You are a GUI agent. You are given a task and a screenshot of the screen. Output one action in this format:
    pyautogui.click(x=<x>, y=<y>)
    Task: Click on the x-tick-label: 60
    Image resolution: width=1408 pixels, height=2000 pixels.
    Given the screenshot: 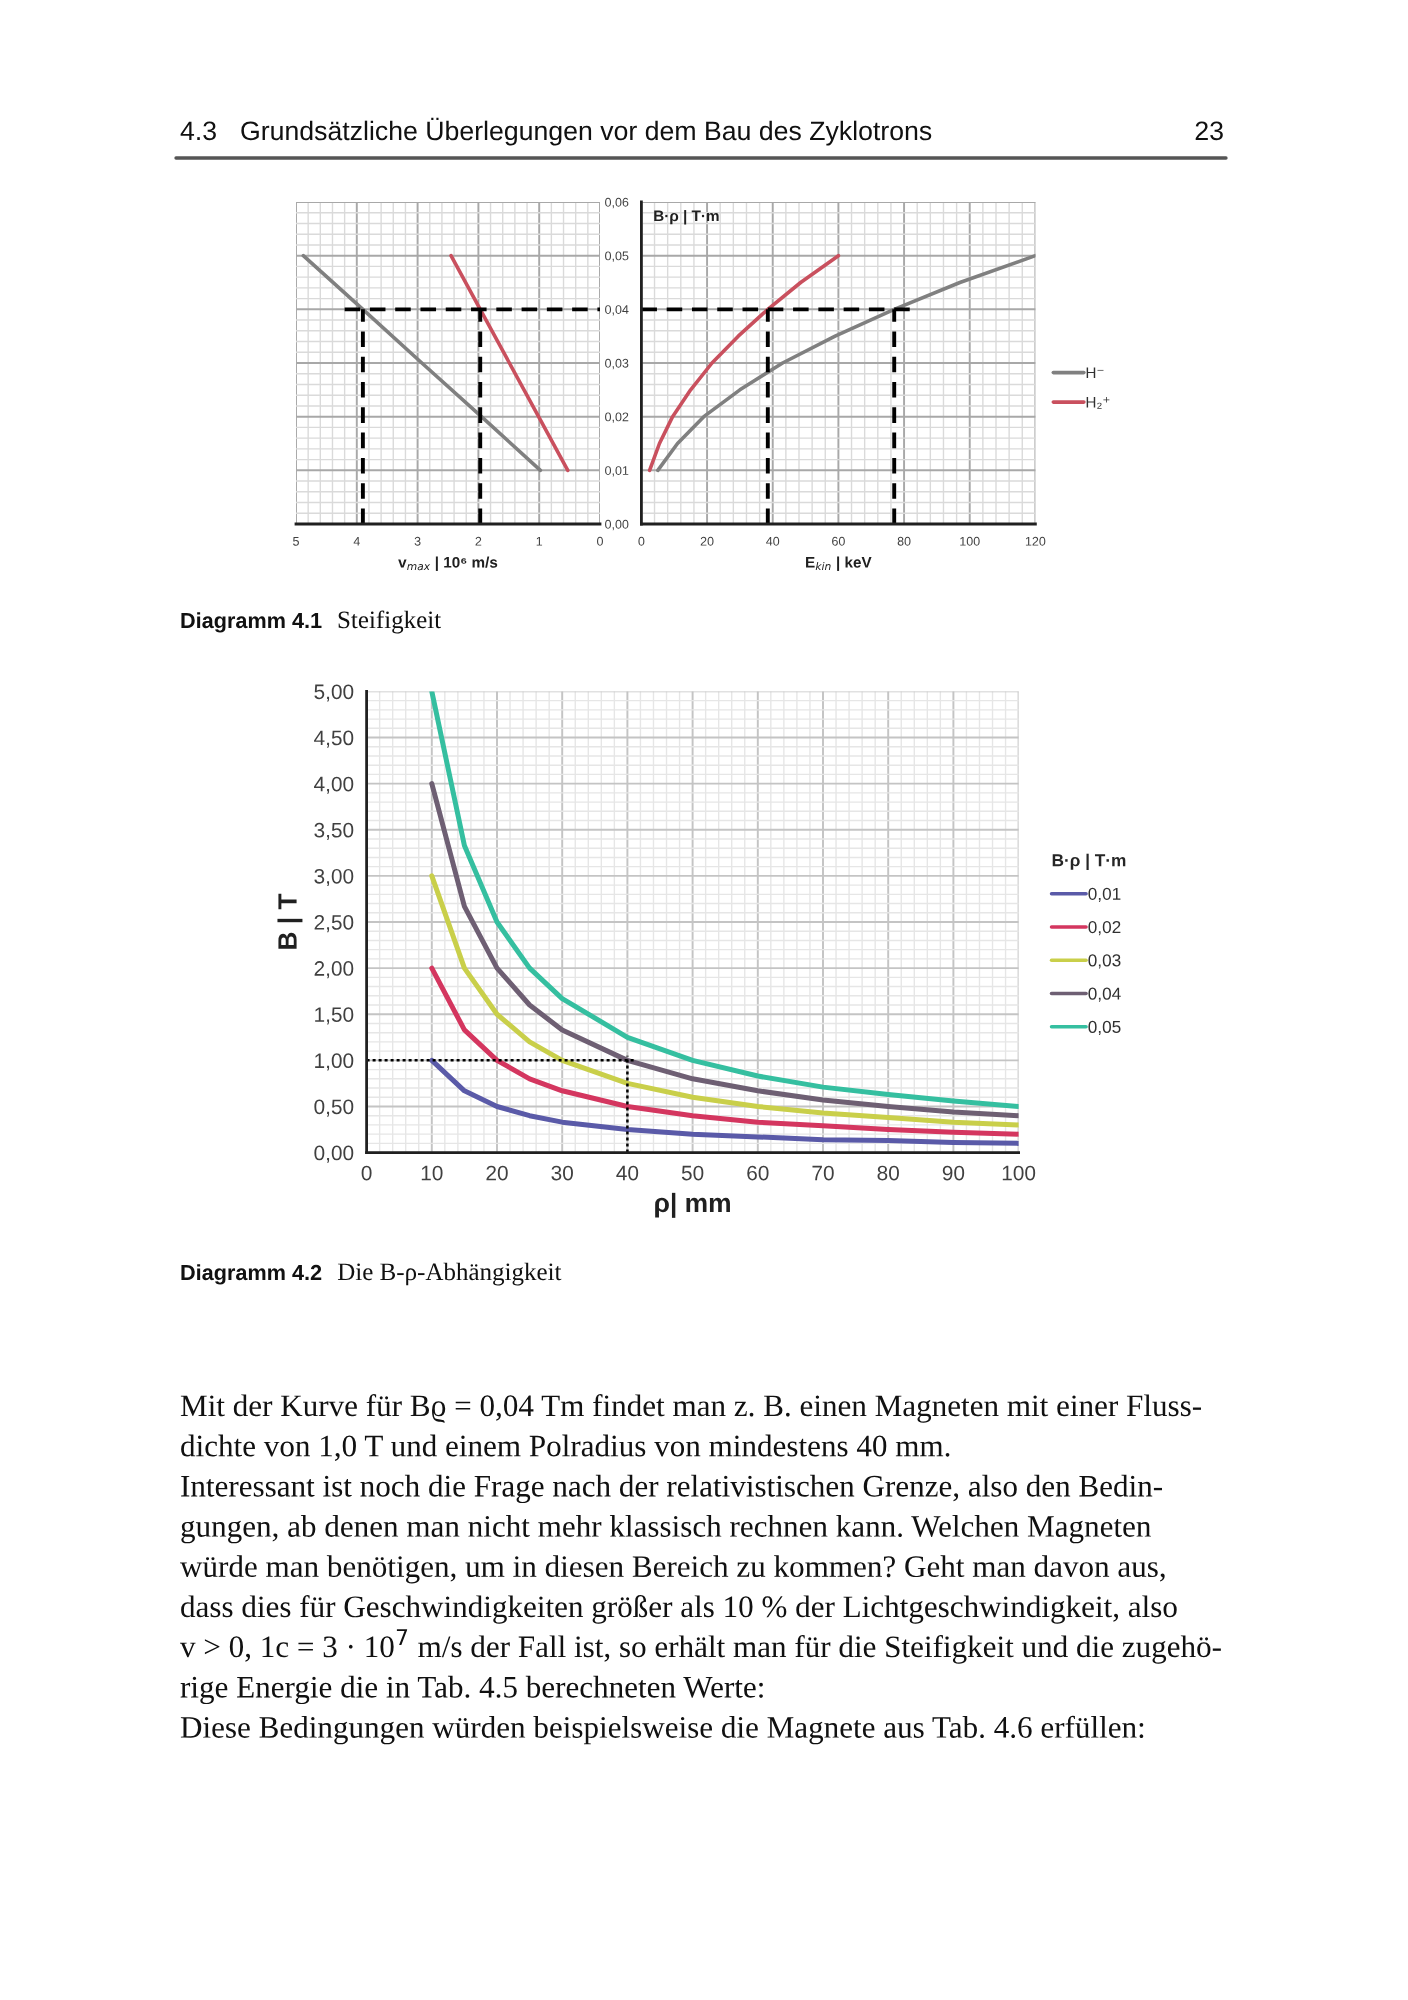 What is the action you would take?
    pyautogui.click(x=758, y=1173)
    